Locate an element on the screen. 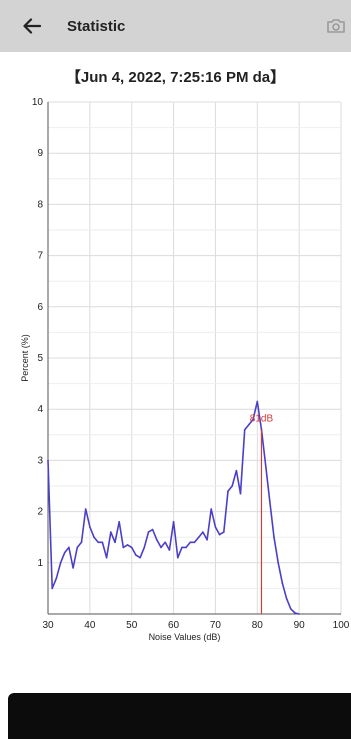  x-tick-label: 50 is located at coordinates (132, 625).